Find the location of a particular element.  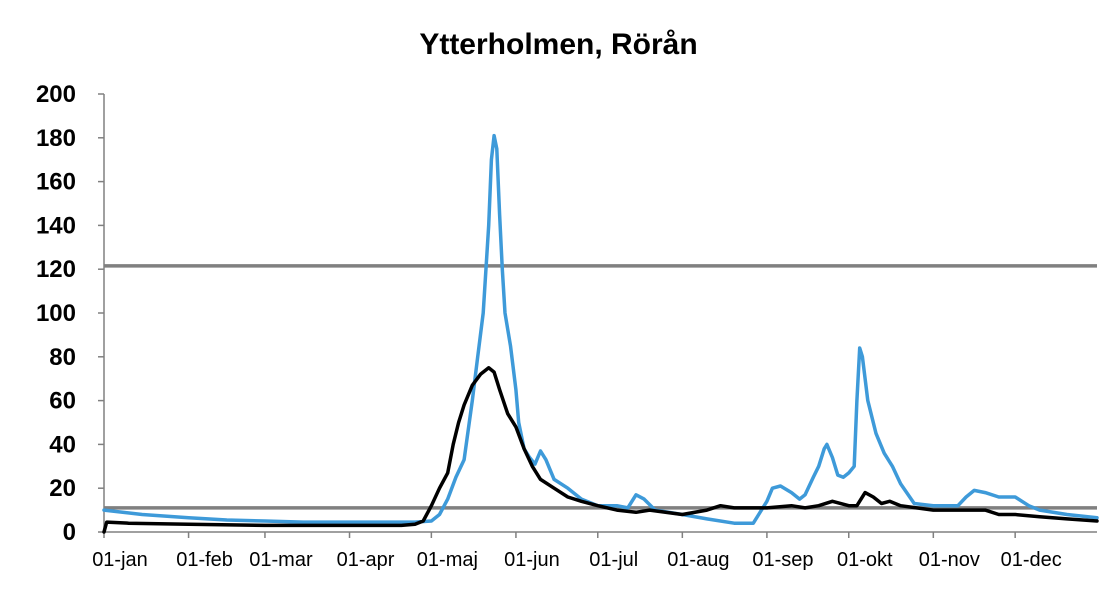

y-tick-label: 140 is located at coordinates (56, 225).